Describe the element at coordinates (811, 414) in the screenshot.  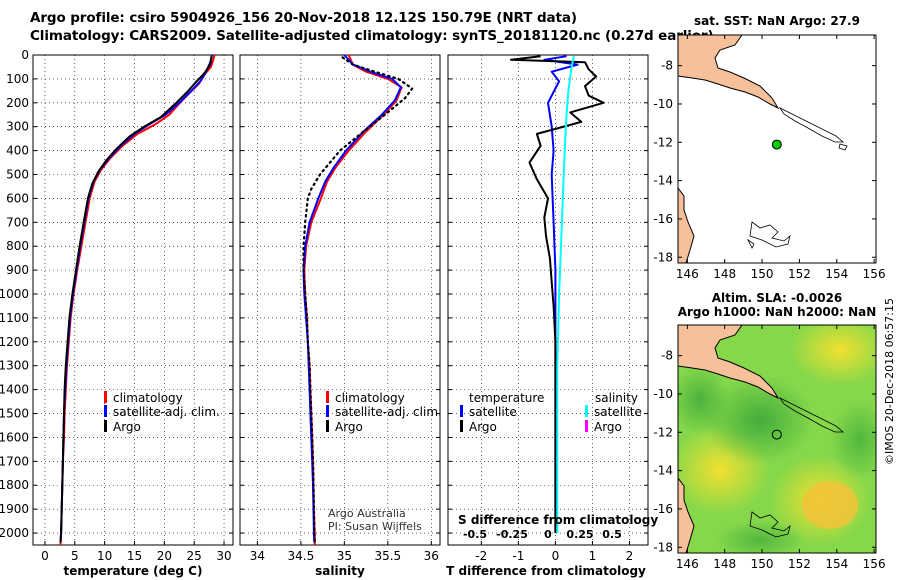
I see `louisiade-islands` at that location.